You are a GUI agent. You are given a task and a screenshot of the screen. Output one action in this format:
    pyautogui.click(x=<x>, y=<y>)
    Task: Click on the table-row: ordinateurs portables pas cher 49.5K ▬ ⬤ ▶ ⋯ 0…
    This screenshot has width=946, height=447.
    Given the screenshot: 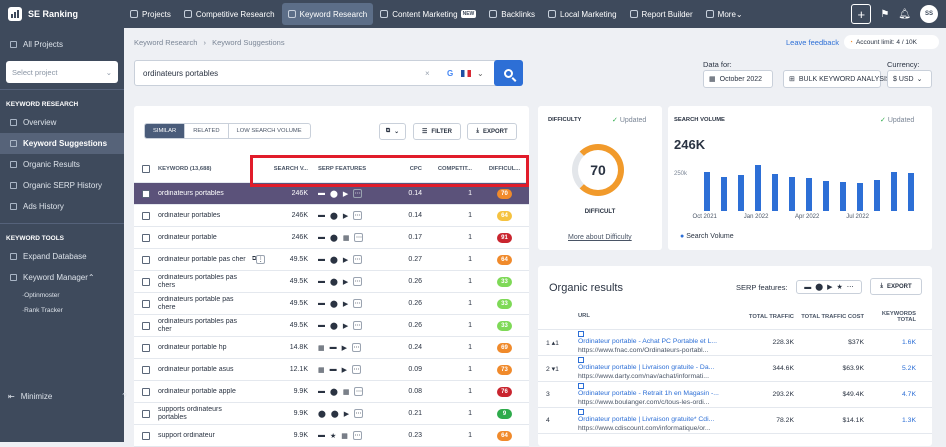 What is the action you would take?
    pyautogui.click(x=331, y=326)
    